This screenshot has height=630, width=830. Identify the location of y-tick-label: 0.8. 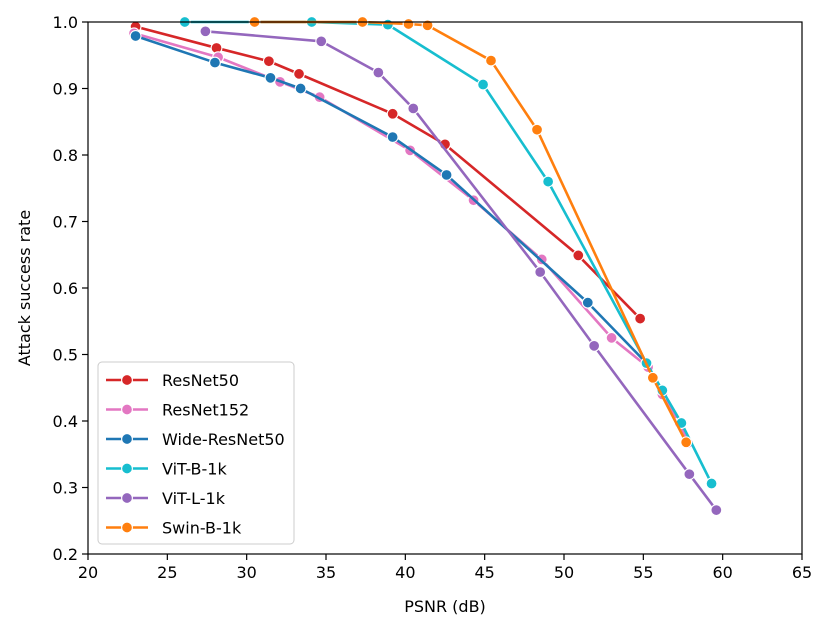
(65, 155).